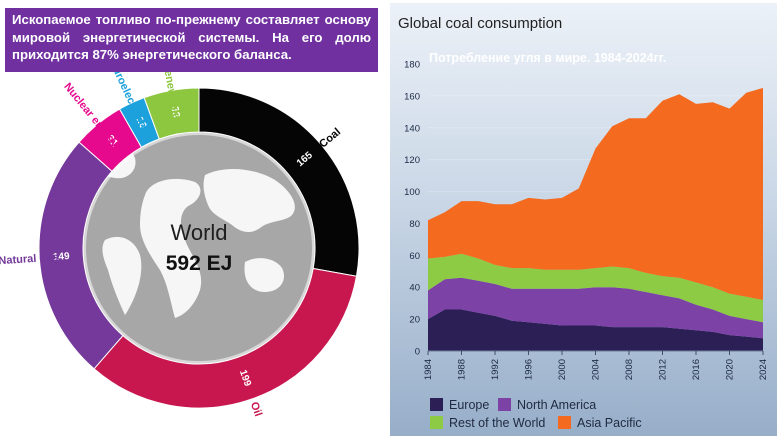 This screenshot has height=439, width=780. What do you see at coordinates (547, 58) in the screenshot?
I see `area-chart-subtitle: Потребление угля в мире. 1984-2024гг.` at bounding box center [547, 58].